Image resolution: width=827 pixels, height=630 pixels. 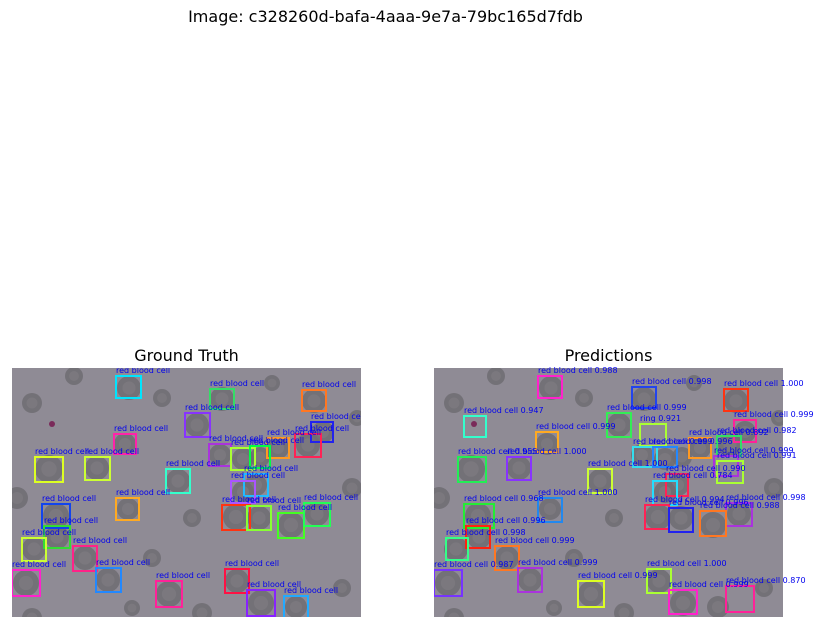 I want to click on prediction-label: red blood cell 0.968, so click(x=504, y=498).